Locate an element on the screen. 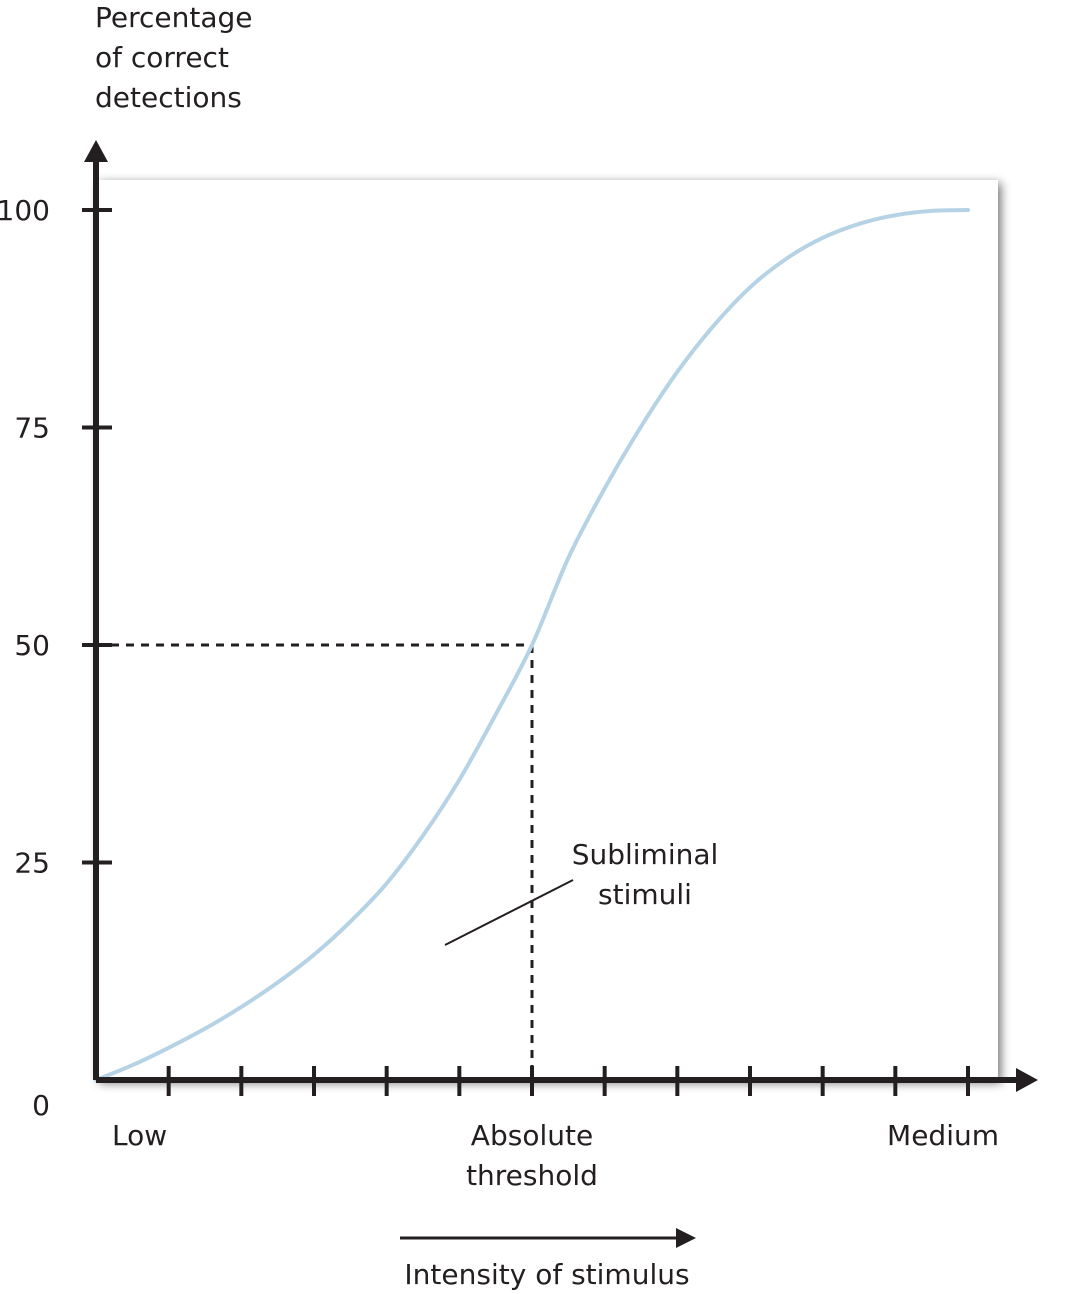 The image size is (1076, 1294). annotation-pointer is located at coordinates (509, 912).